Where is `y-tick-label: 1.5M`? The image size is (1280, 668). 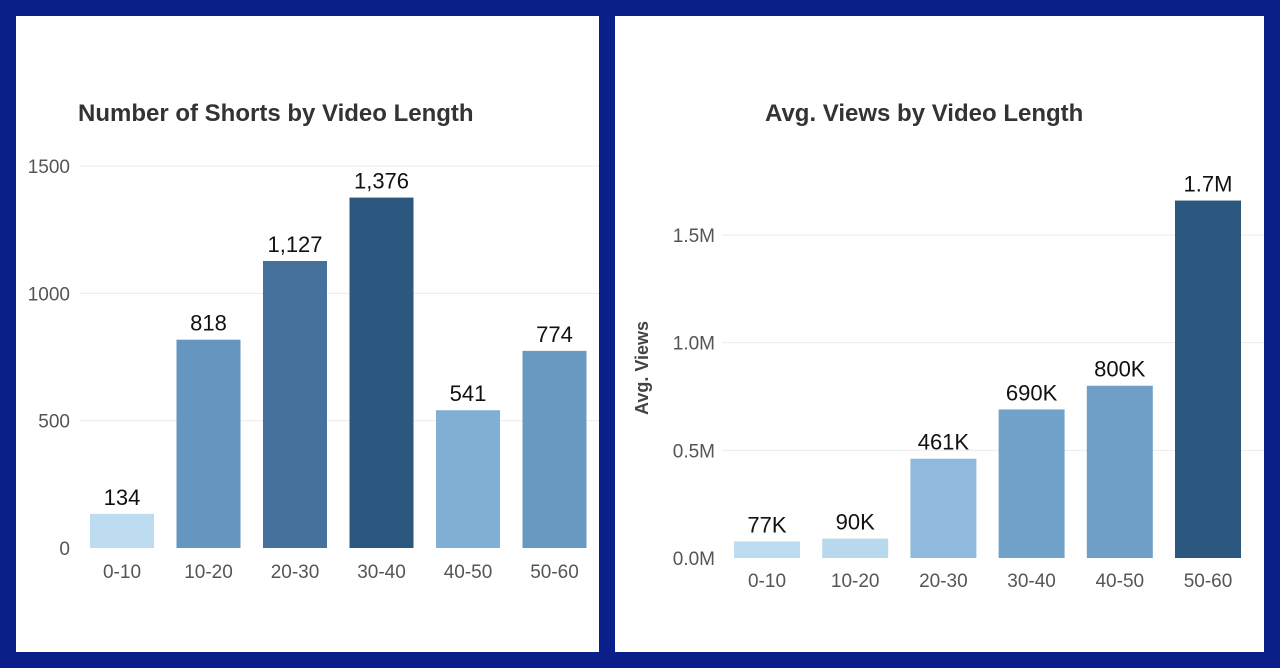 y-tick-label: 1.5M is located at coordinates (694, 236).